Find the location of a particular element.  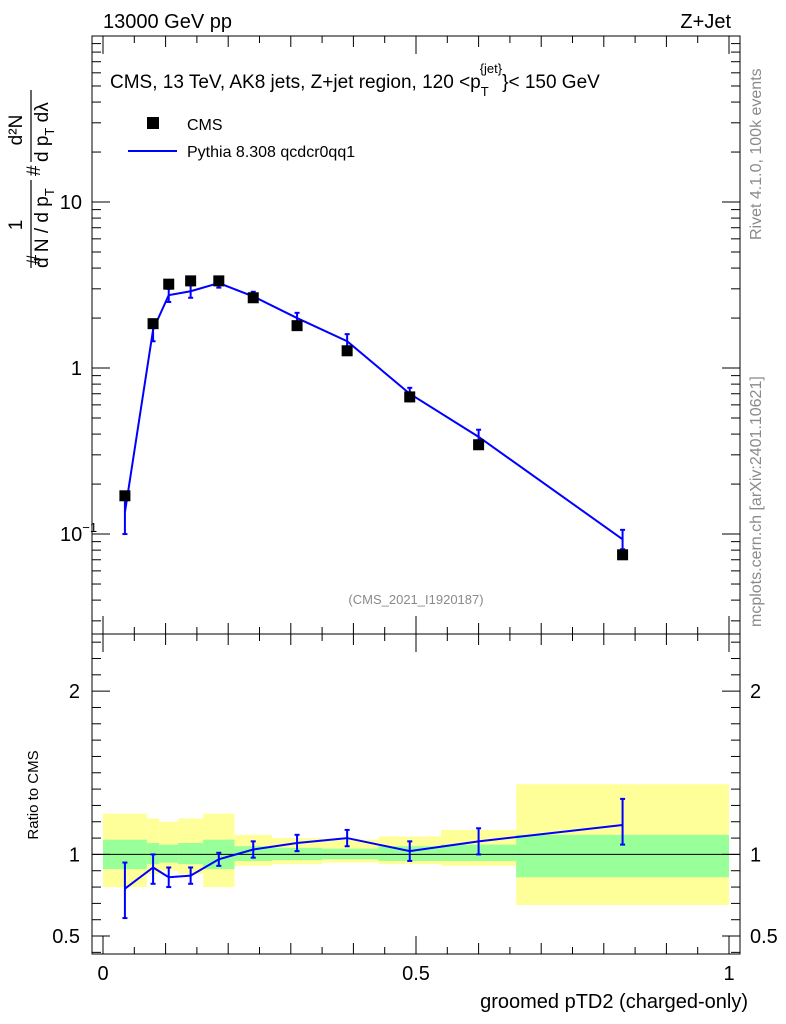

main-y-tick-label: 1 is located at coordinates (76, 369).